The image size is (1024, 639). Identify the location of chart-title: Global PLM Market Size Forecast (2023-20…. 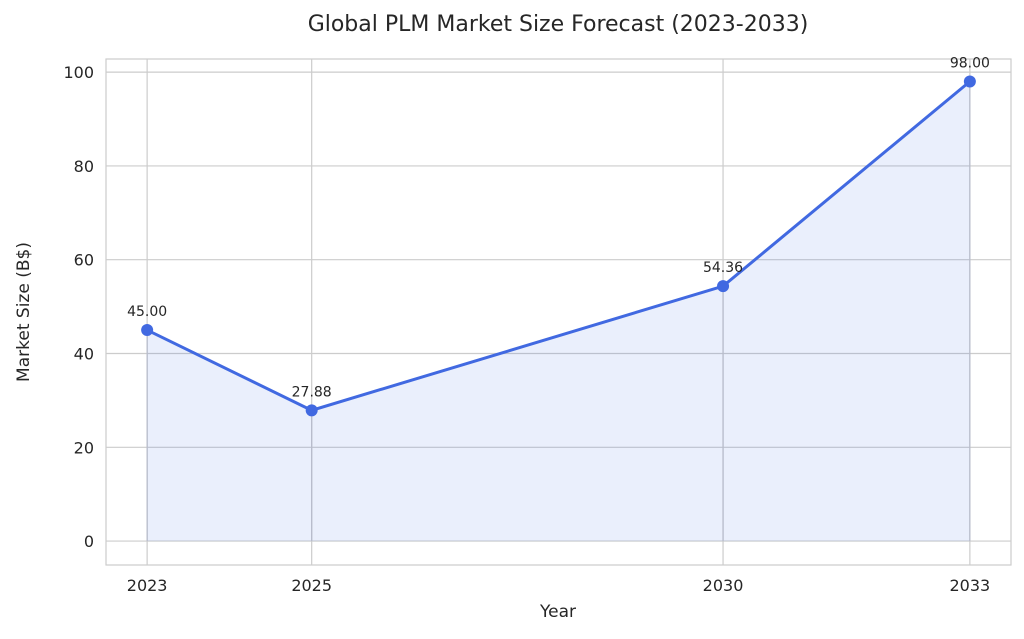
(558, 24).